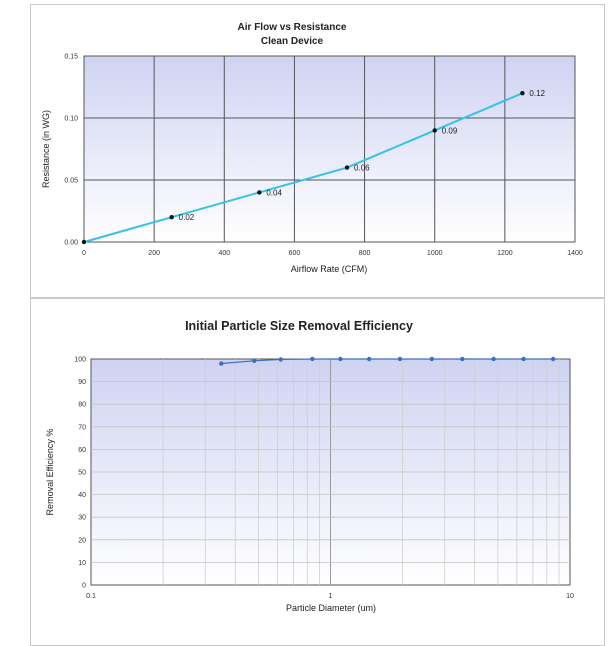 This screenshot has height=646, width=611. Describe the element at coordinates (82, 518) in the screenshot. I see `y-tick-label: 30` at that location.